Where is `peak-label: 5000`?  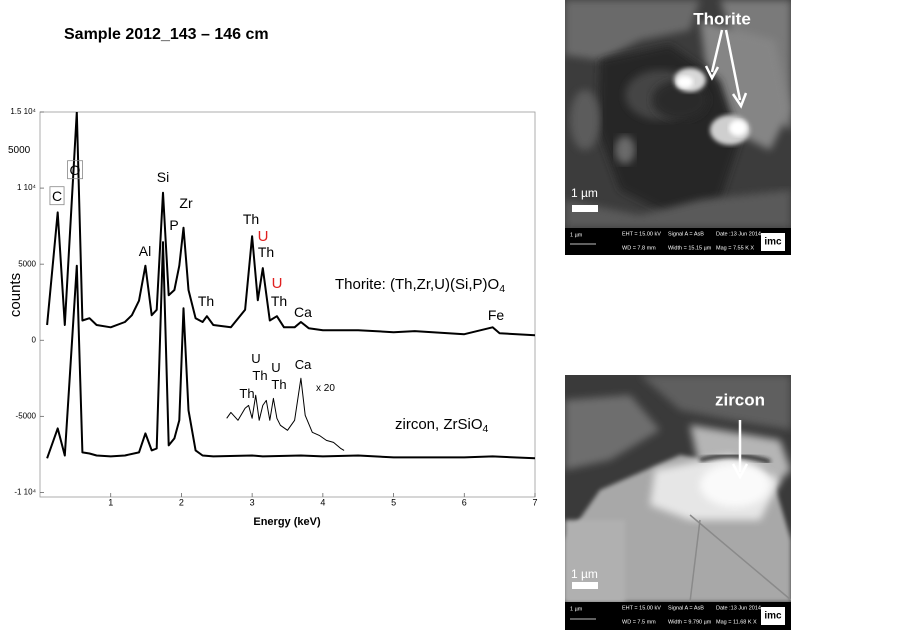 peak-label: 5000 is located at coordinates (19, 150).